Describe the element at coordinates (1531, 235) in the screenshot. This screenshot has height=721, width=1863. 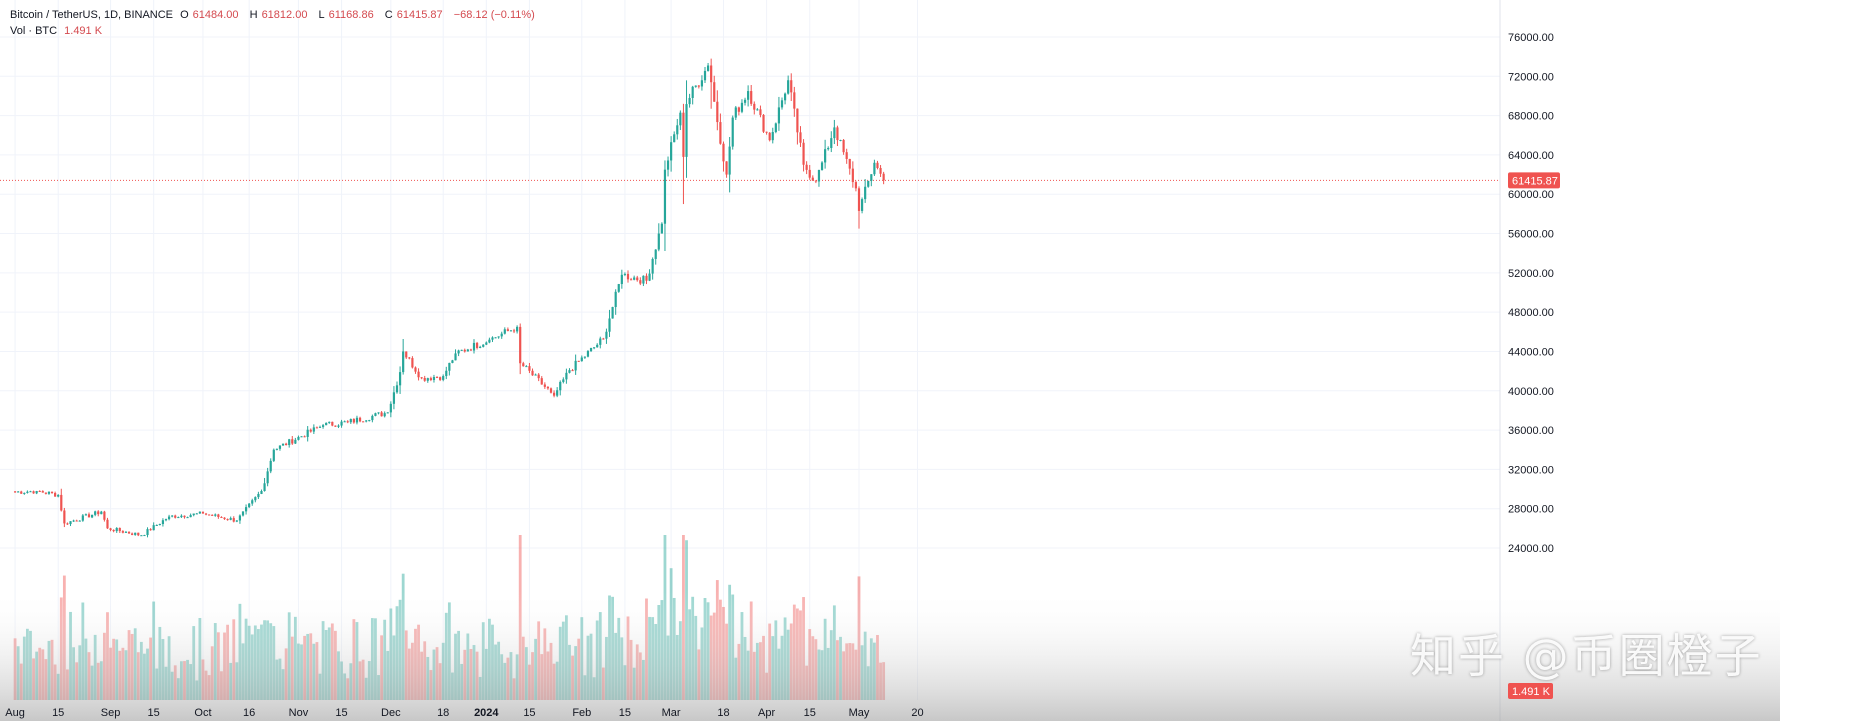
I see `price-tick-label: 56000.00` at that location.